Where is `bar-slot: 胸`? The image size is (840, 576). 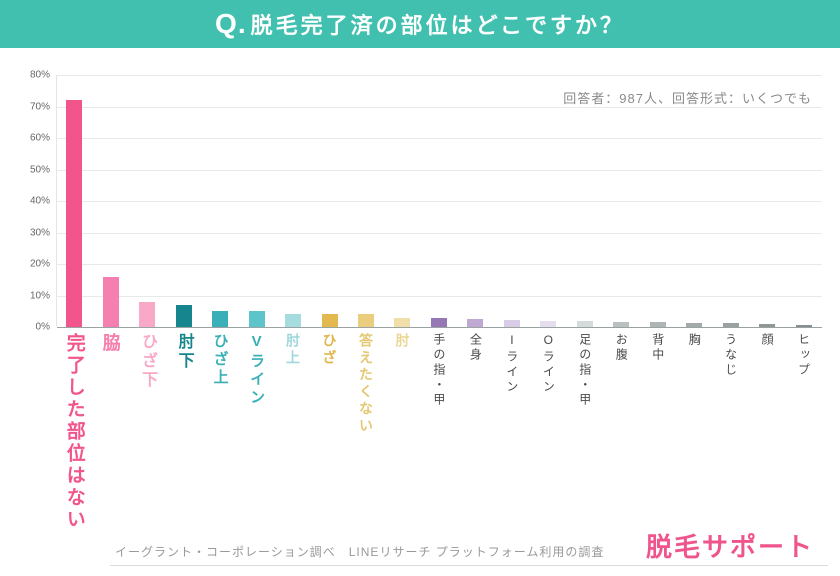
bar-slot: 胸 is located at coordinates (694, 211).